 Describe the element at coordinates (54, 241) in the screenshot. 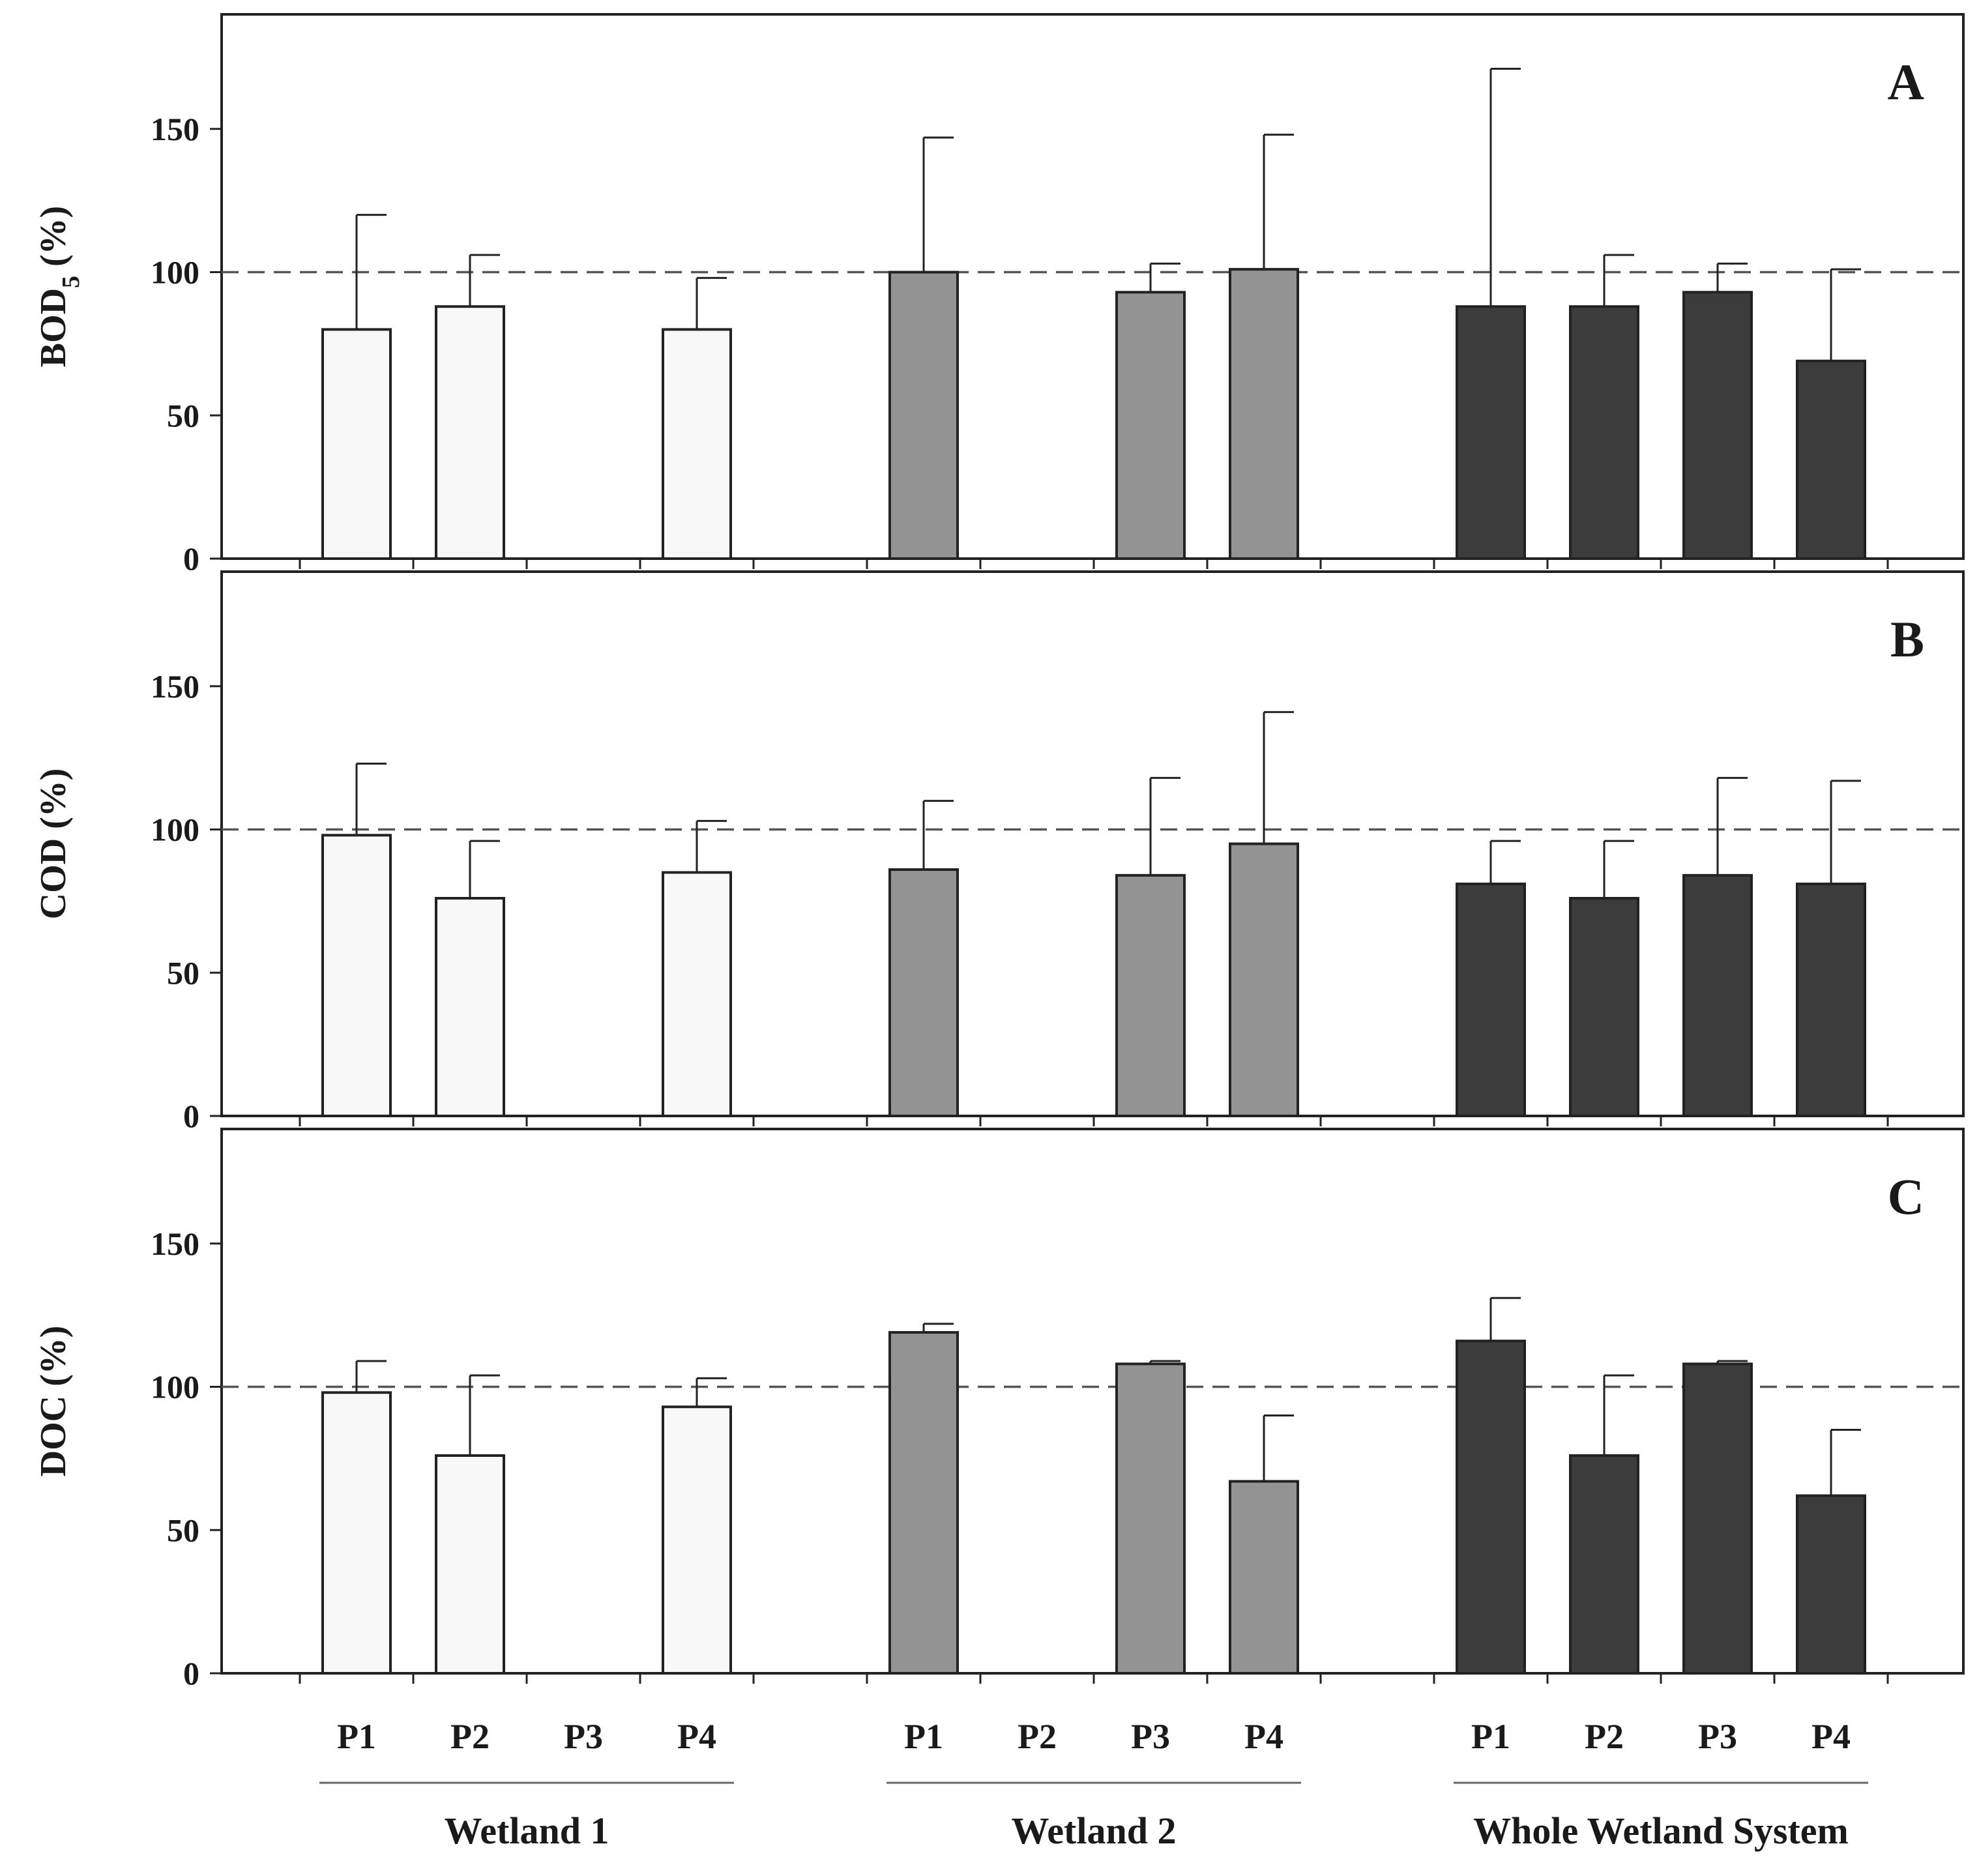

I see `y-axis-label-unit: (%)` at that location.